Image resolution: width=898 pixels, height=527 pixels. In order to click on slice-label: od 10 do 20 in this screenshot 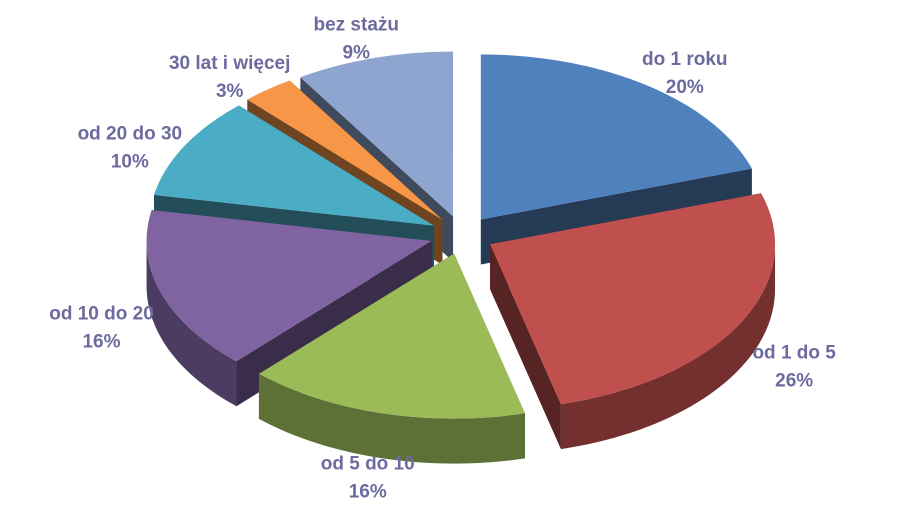, I will do `click(101, 313)`.